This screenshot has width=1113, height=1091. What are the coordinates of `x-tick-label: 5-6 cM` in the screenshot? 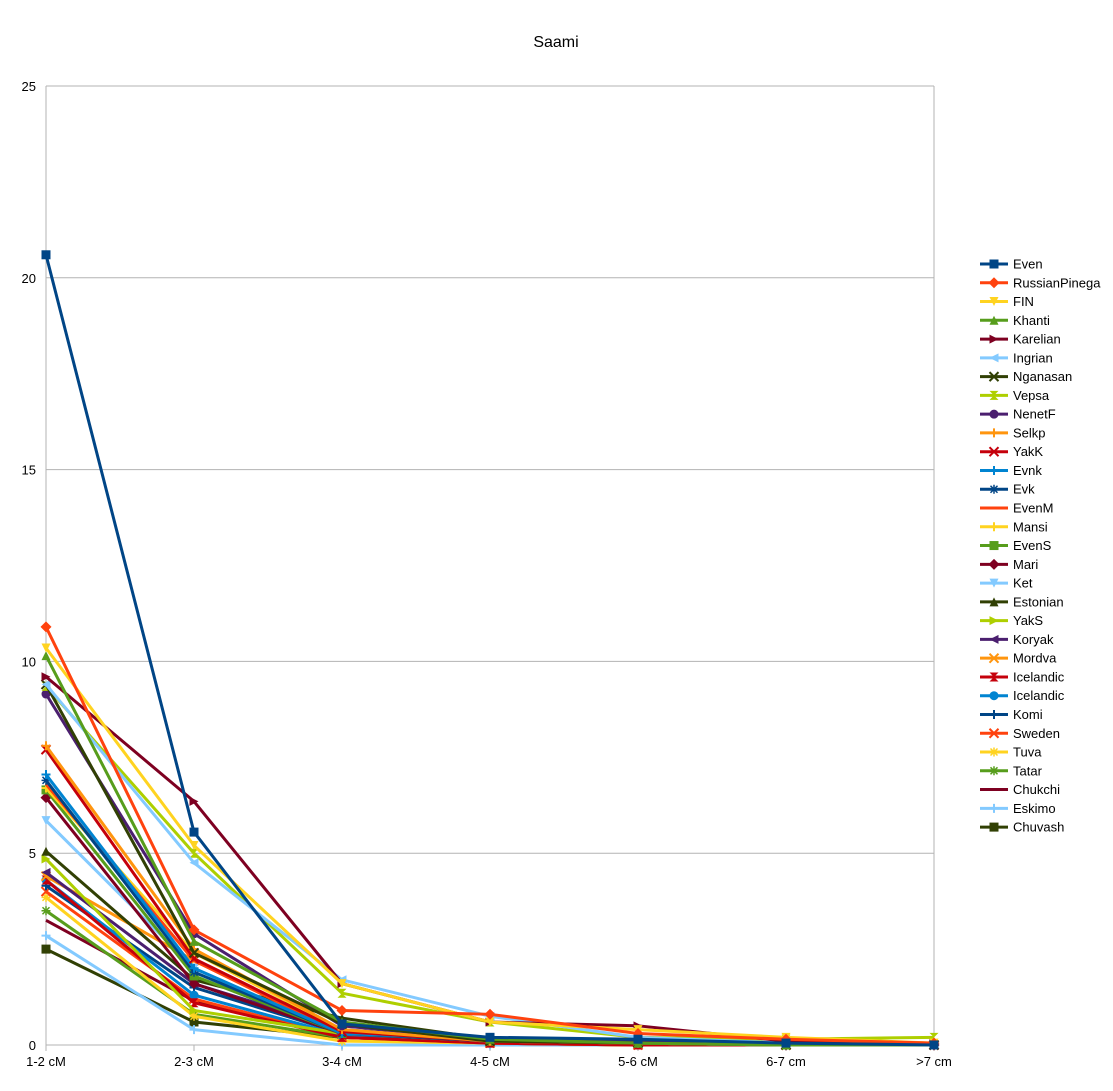 It's located at (638, 1061).